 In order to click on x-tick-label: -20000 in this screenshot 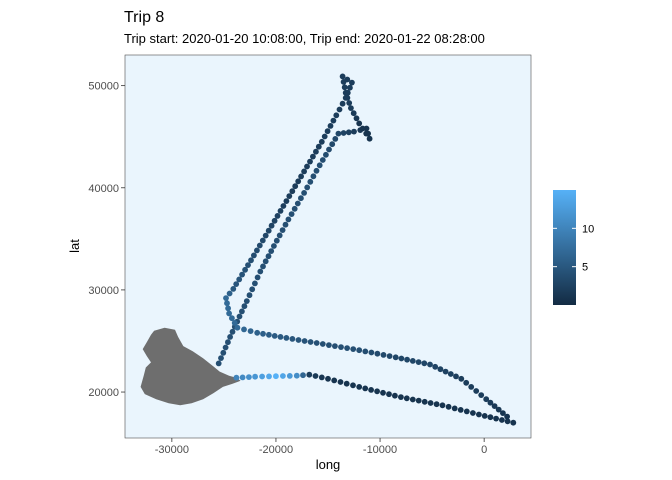, I will do `click(276, 450)`.